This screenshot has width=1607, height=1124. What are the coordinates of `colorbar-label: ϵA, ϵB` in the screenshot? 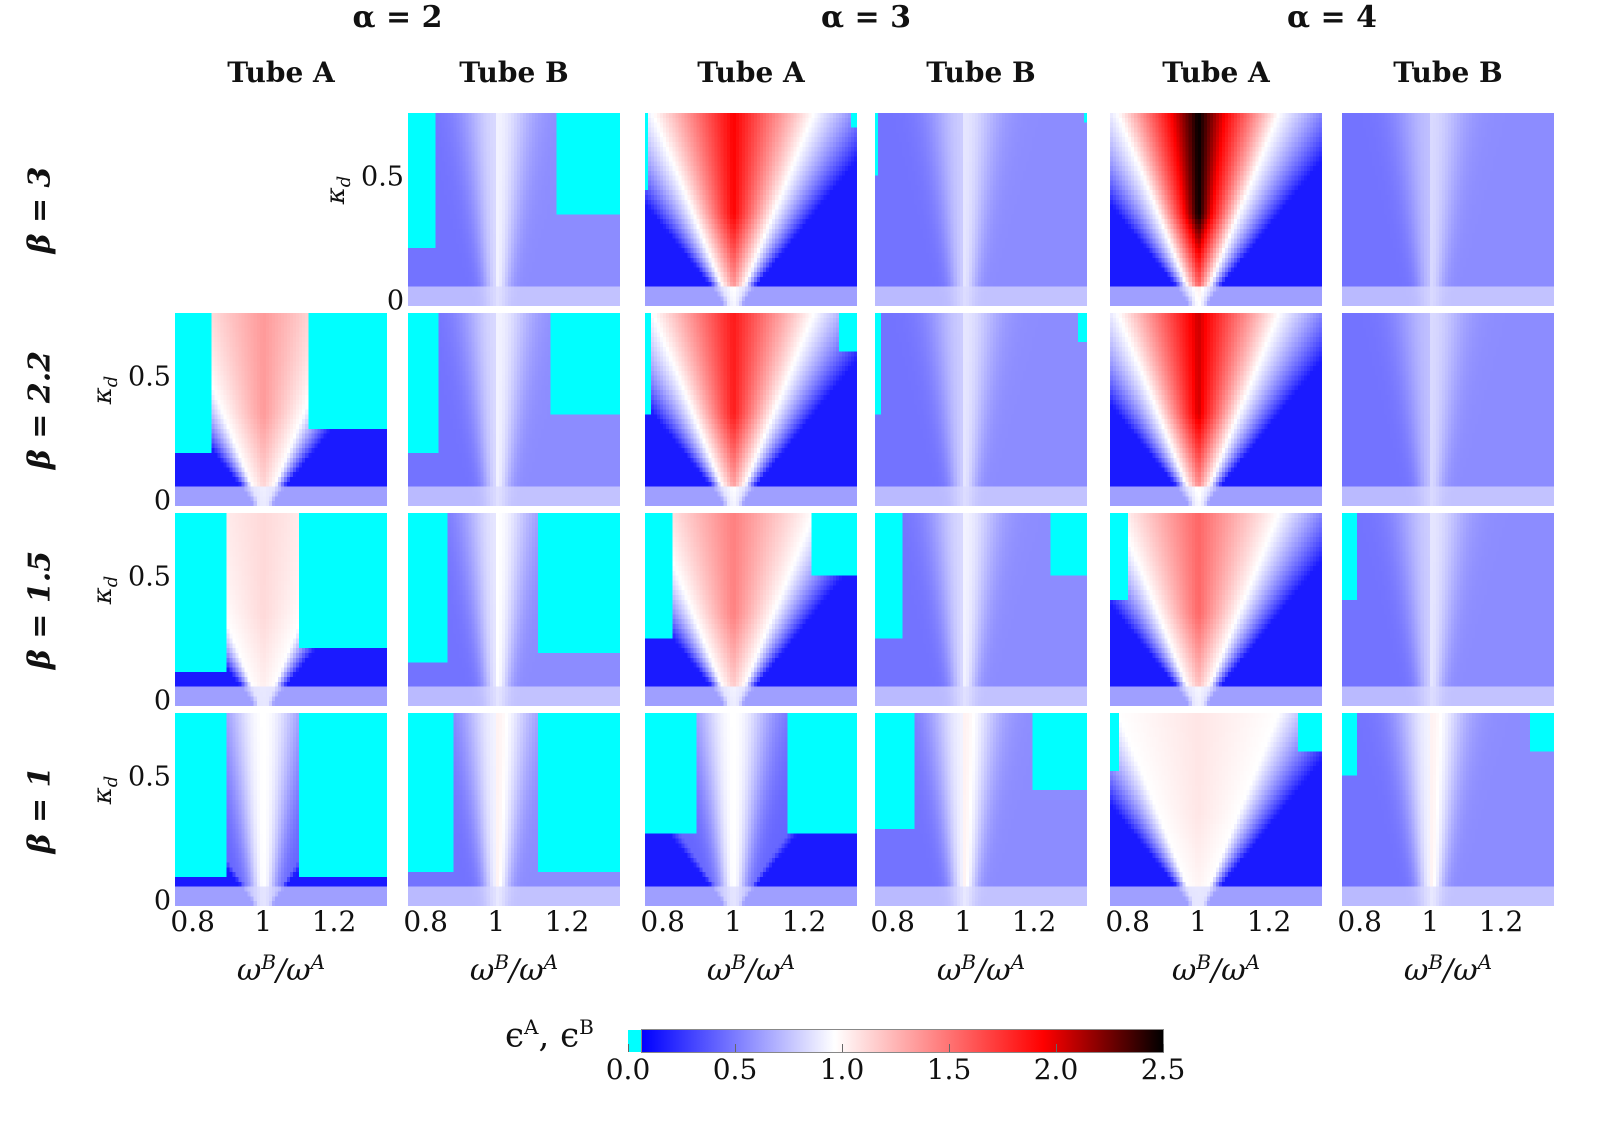 It's located at (549, 1035).